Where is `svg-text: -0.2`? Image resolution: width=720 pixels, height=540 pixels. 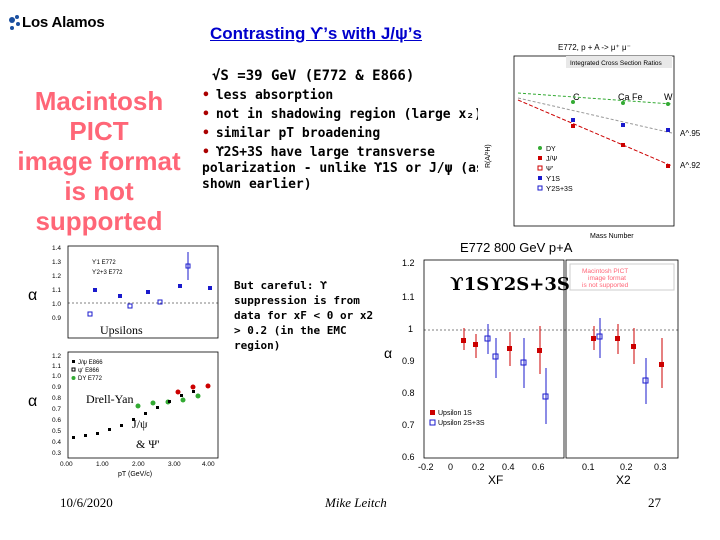
svg-text: -0.2 is located at coordinates (426, 467).